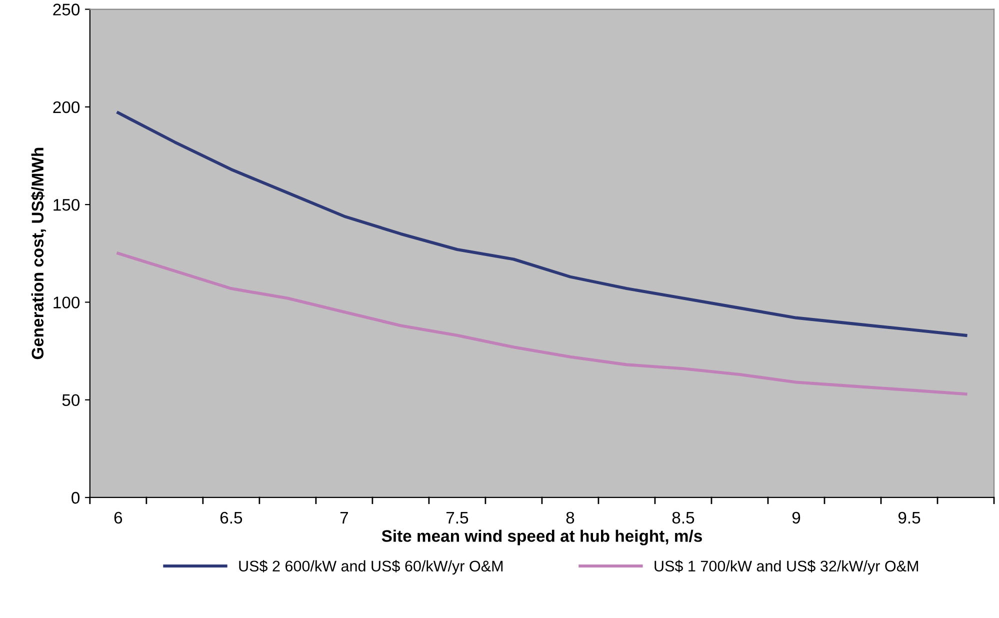 The height and width of the screenshot is (618, 999). What do you see at coordinates (371, 567) in the screenshot?
I see `legend-label: US$ 2 600/kW and US$ 60/kW/yr O&M` at bounding box center [371, 567].